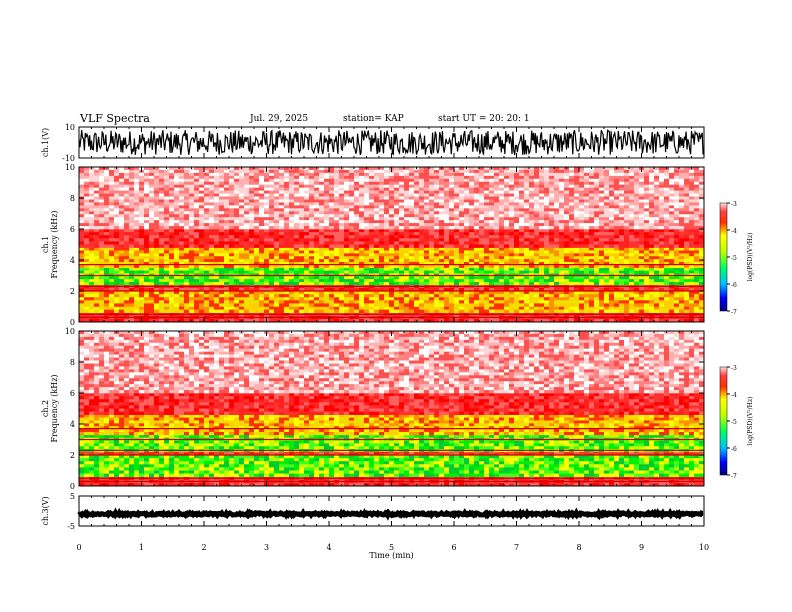 The height and width of the screenshot is (612, 792). What do you see at coordinates (279, 119) in the screenshot?
I see `date-label: Jul. 29, 2025` at bounding box center [279, 119].